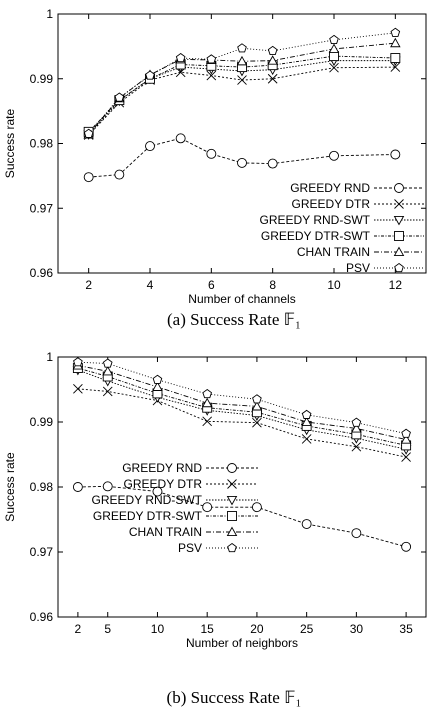  Describe the element at coordinates (241, 299) in the screenshot. I see `x-axis-label: Number of channels` at that location.